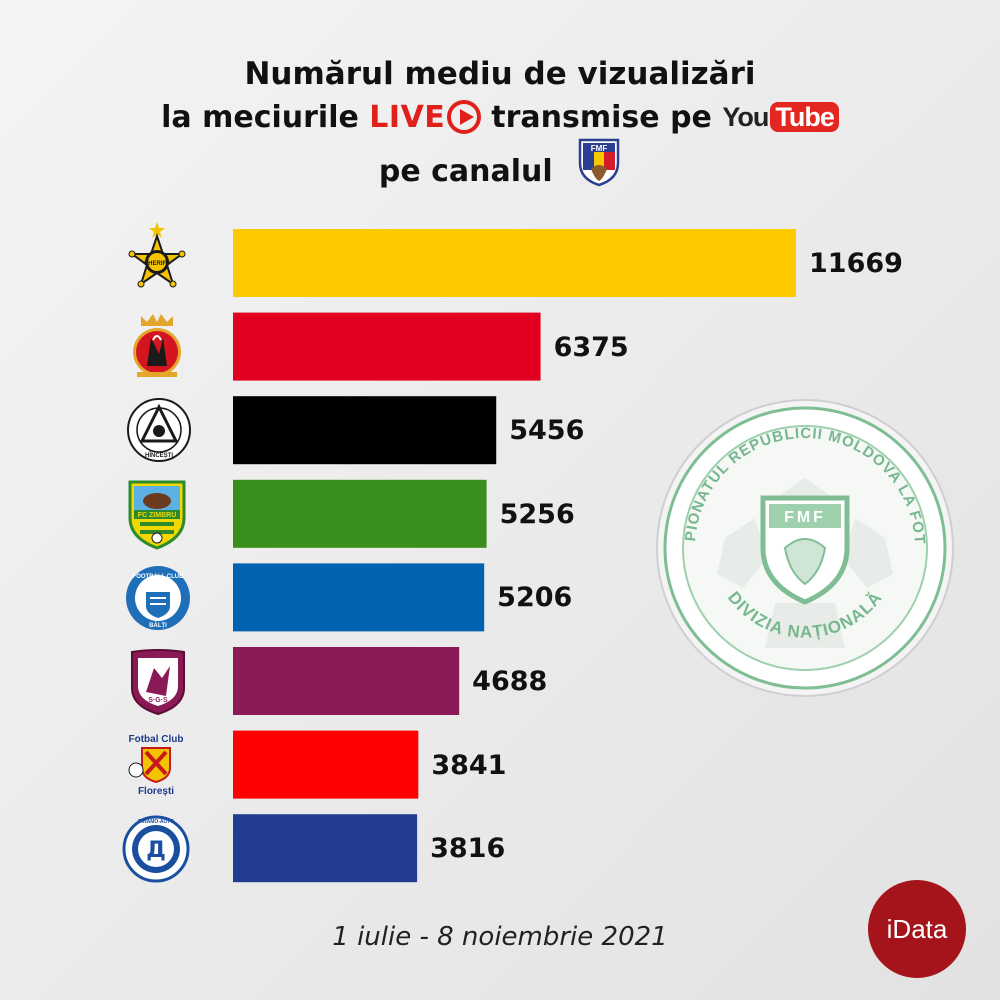 Image resolution: width=1000 pixels, height=1000 pixels. I want to click on bar-value-label: 5256, so click(537, 514).